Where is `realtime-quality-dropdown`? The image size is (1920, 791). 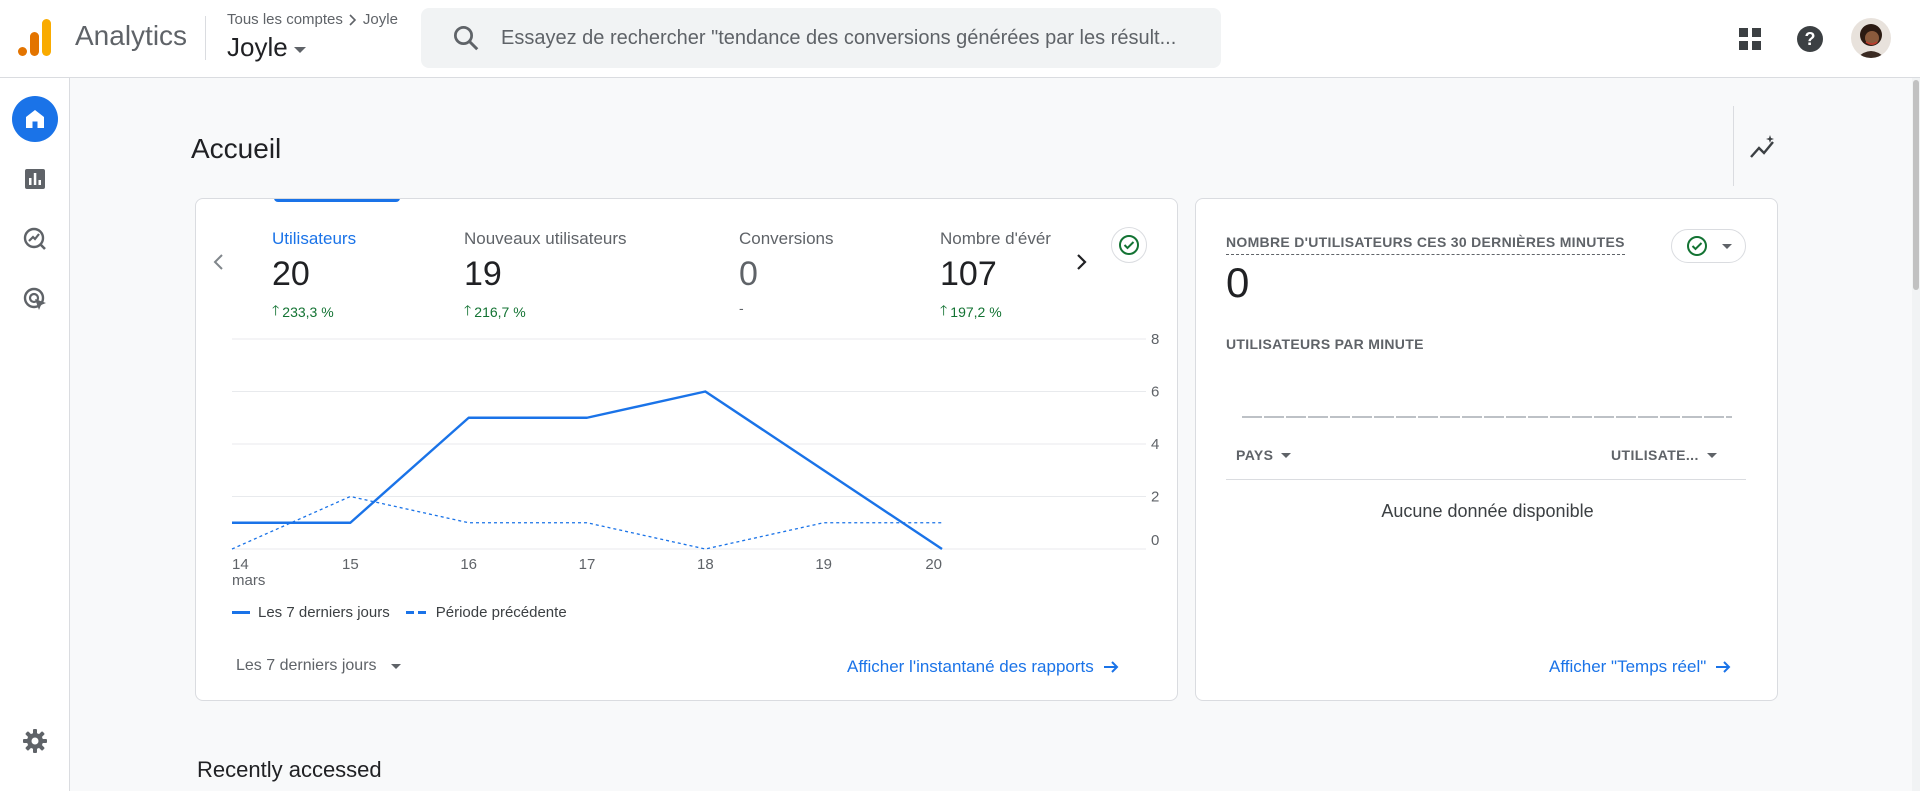
realtime-quality-dropdown is located at coordinates (1708, 246).